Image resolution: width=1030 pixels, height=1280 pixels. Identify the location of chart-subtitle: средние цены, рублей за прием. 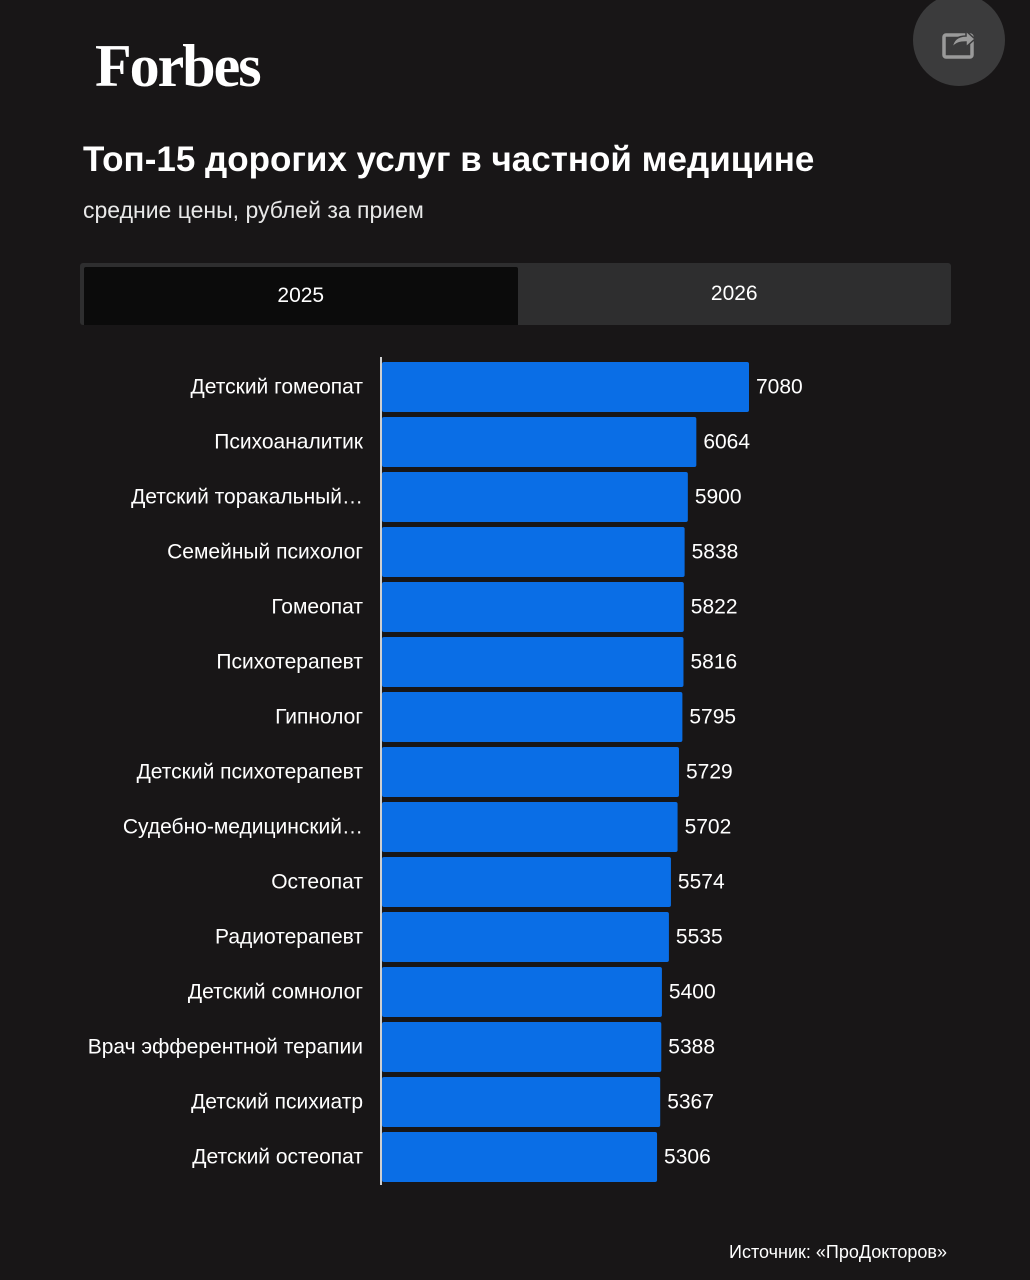
(253, 210).